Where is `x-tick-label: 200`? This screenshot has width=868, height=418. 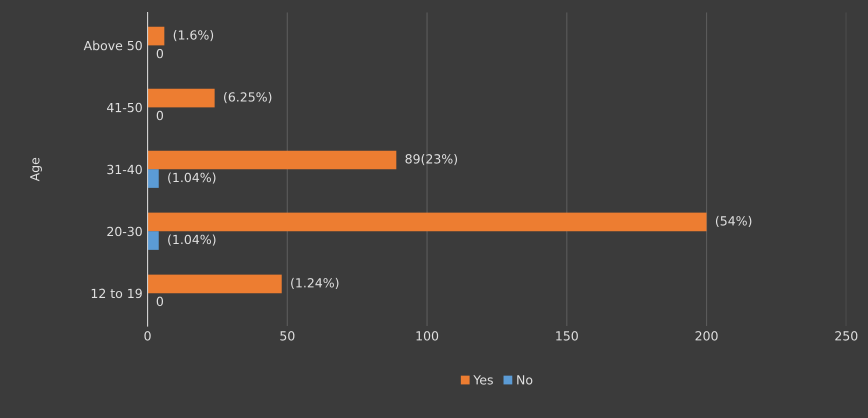
x-tick-label: 200 is located at coordinates (707, 336).